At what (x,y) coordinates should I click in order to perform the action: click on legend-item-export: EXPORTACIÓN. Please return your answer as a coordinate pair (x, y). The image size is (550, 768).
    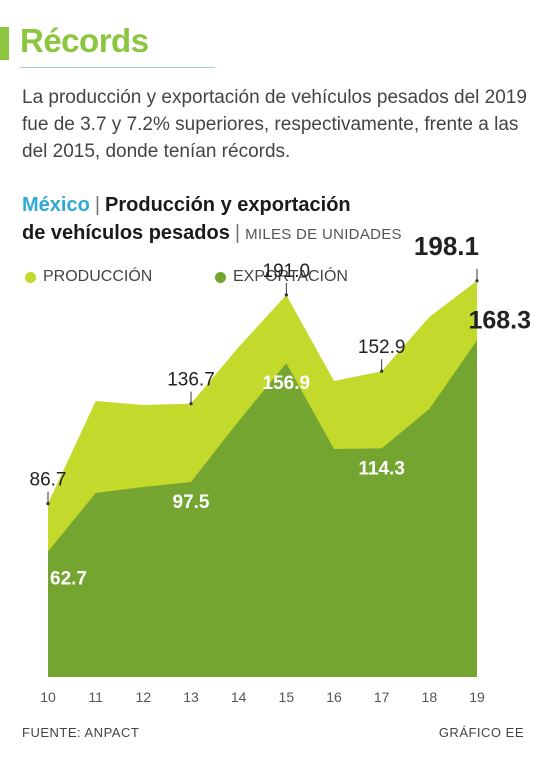
    Looking at the image, I should click on (281, 277).